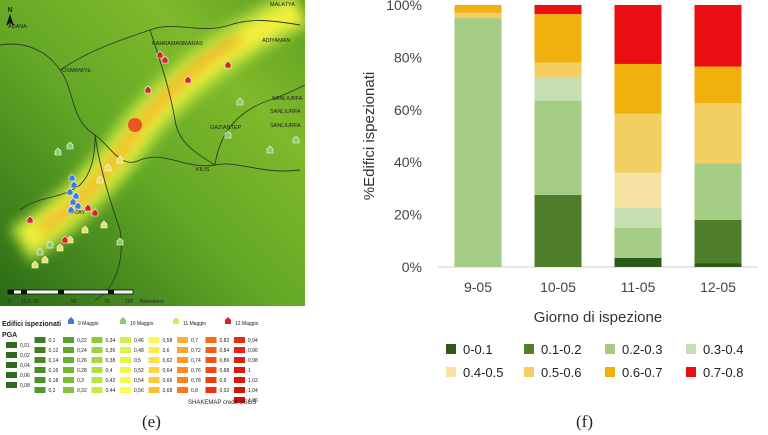  Describe the element at coordinates (226, 128) in the screenshot. I see `place-label: GAZIANTEP` at that location.